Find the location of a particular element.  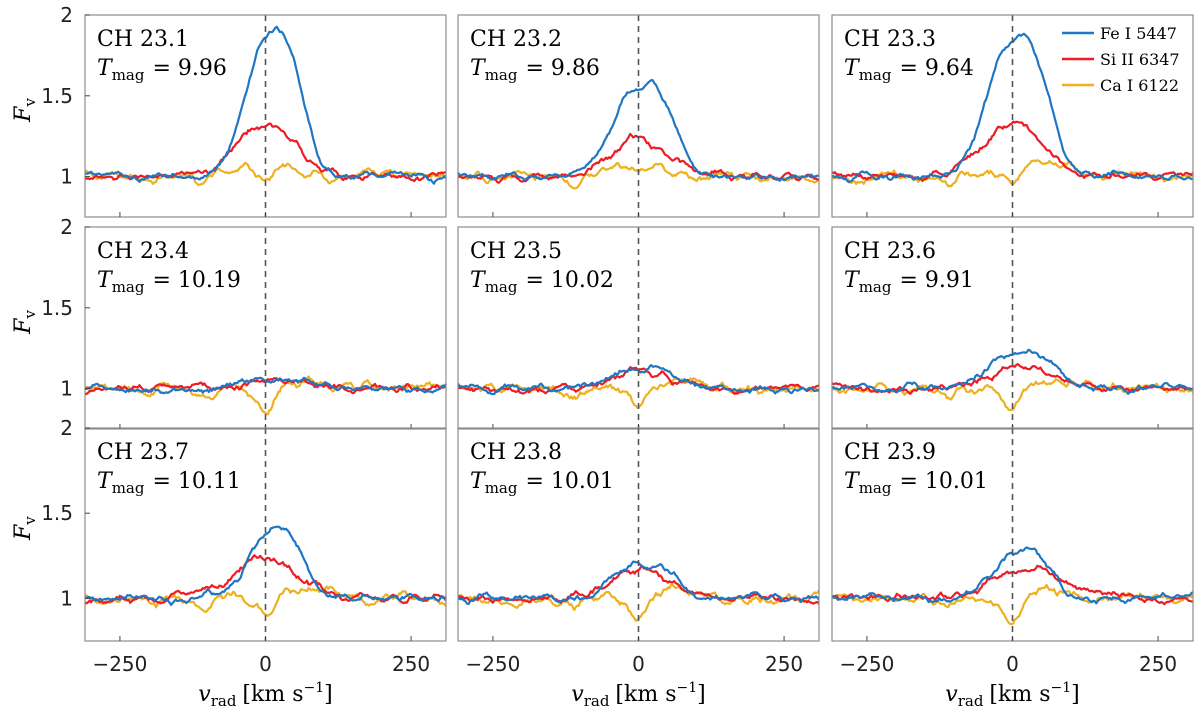

panel-tmag: Tmag = 10.19 is located at coordinates (169, 282).